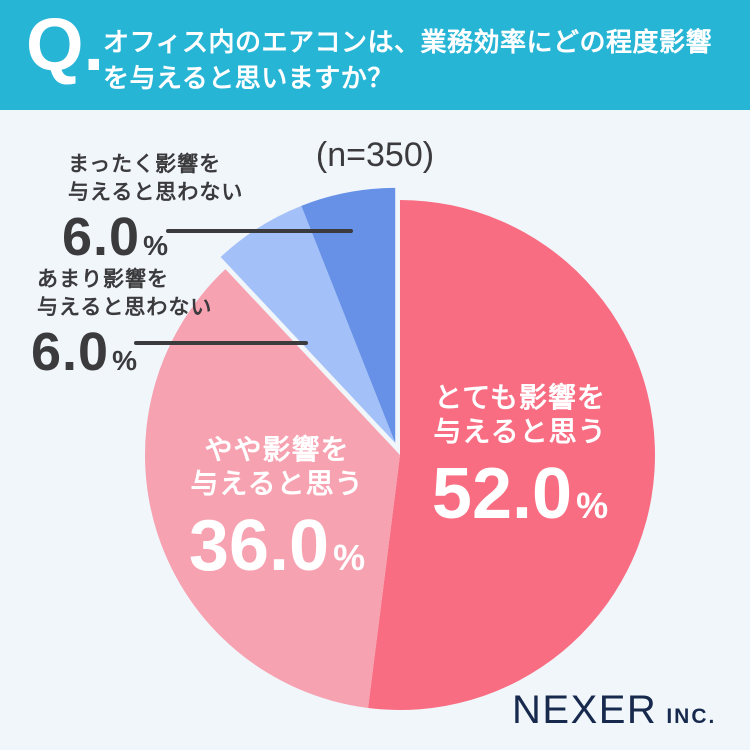  Describe the element at coordinates (277, 483) in the screenshot. I see `slice-label-yaya-line-2: 与えると思う` at that location.